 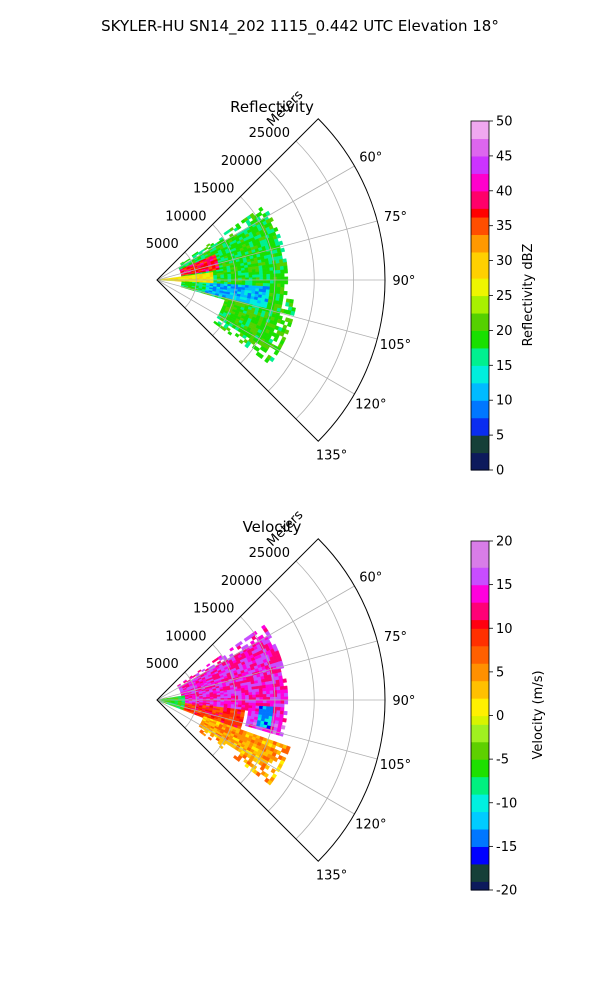 What do you see at coordinates (272, 527) in the screenshot?
I see `velocity-title: Velocity` at bounding box center [272, 527].